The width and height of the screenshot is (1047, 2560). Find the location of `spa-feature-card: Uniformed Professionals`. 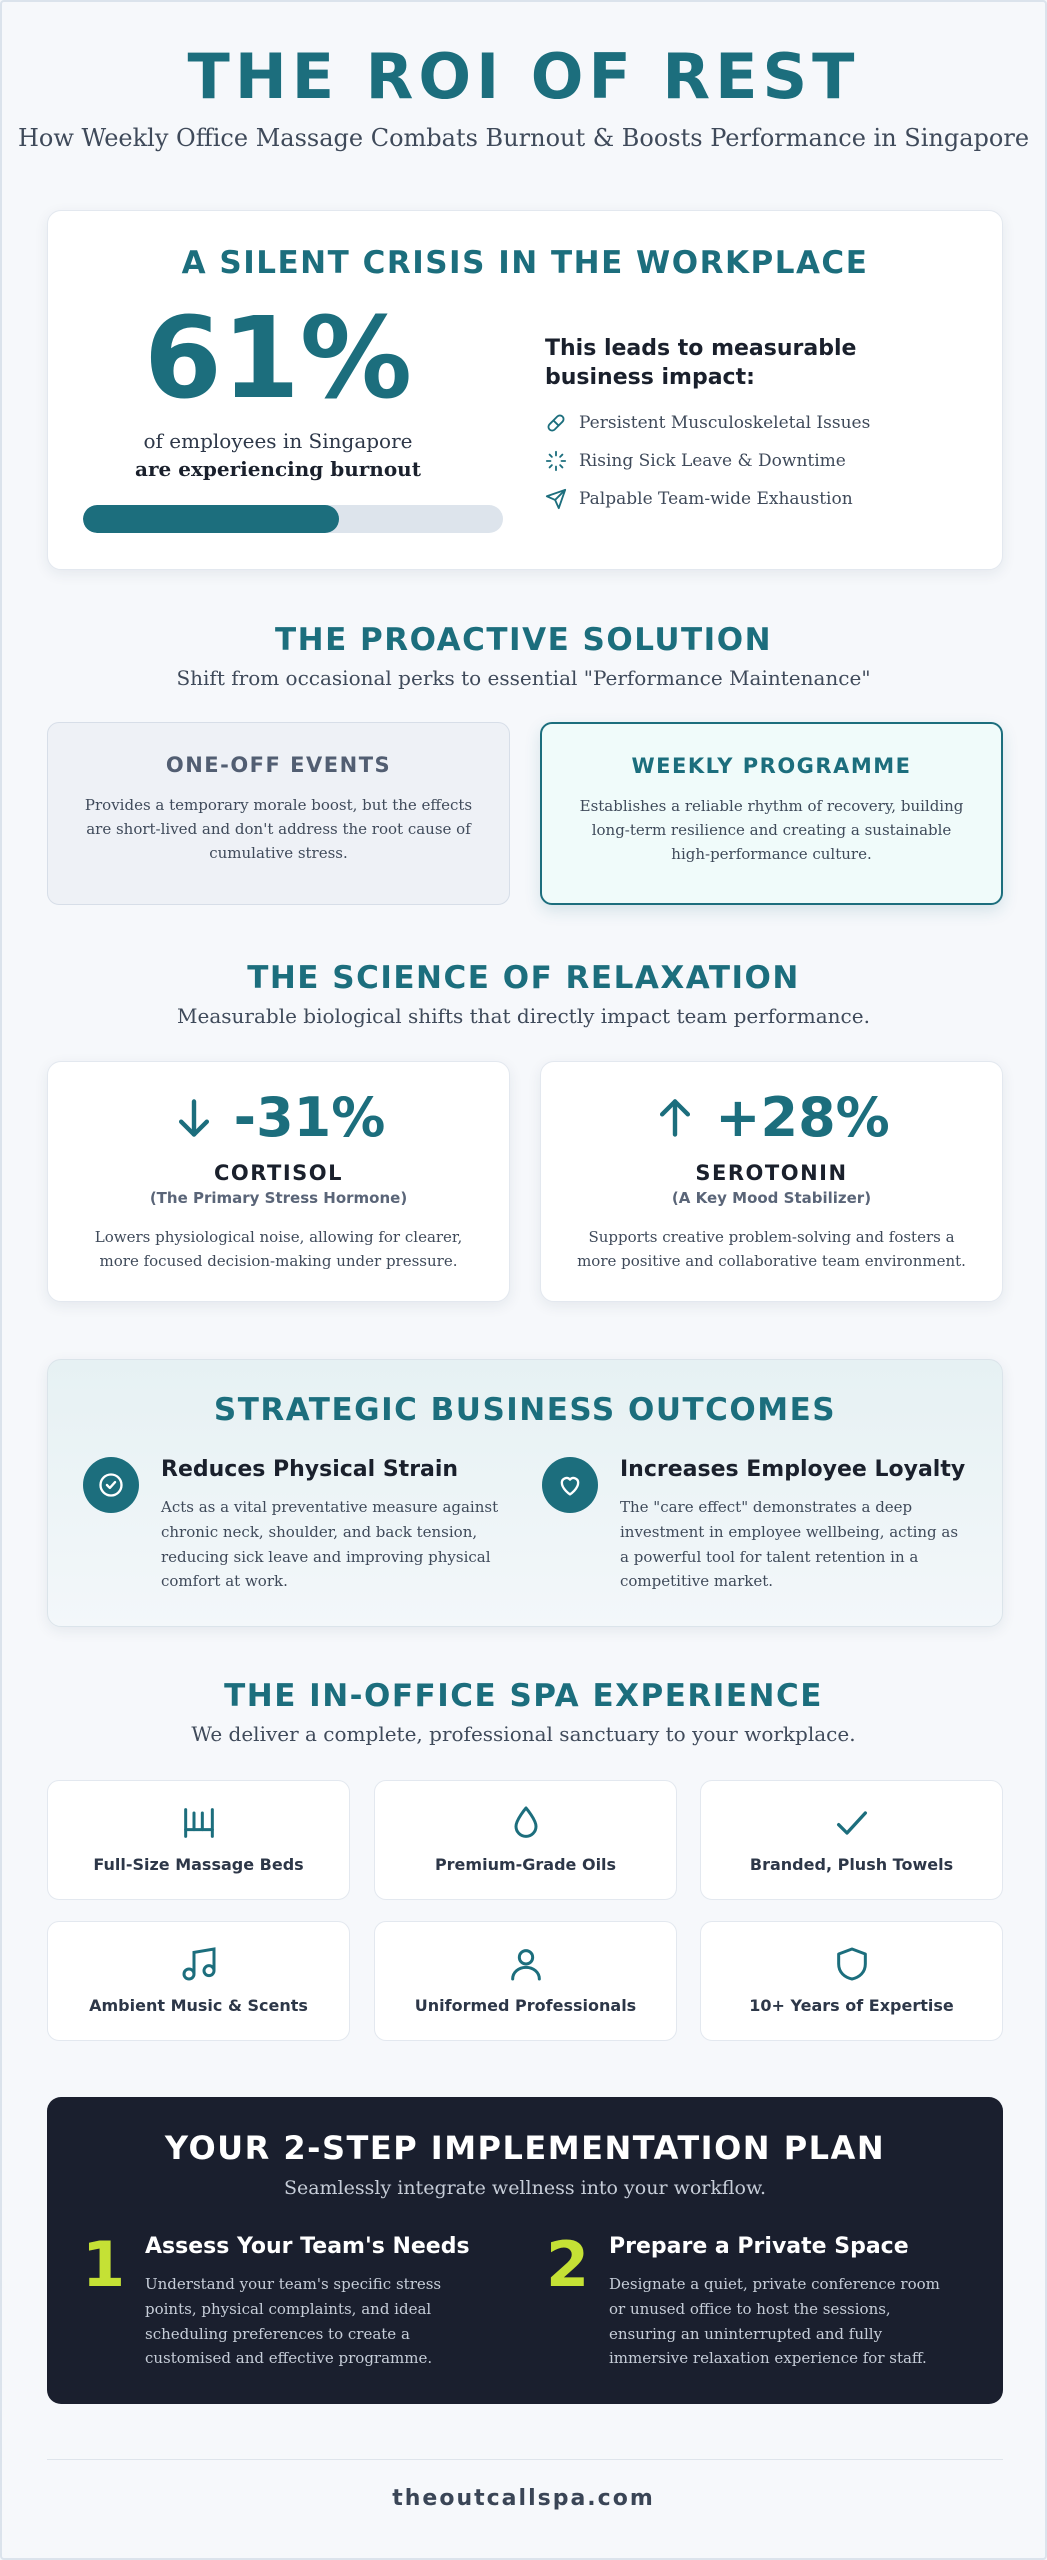

spa-feature-card: Uniformed Professionals is located at coordinates (525, 1981).